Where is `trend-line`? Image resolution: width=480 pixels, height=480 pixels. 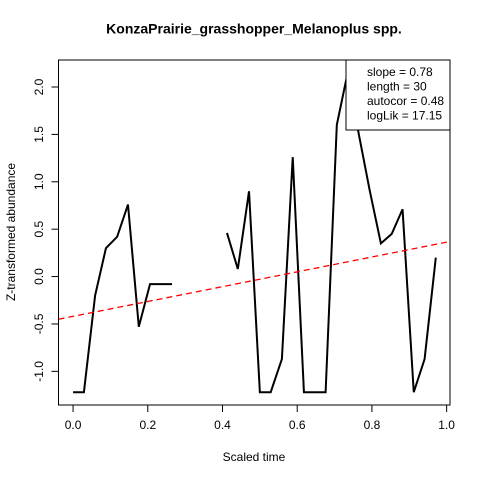 trend-line is located at coordinates (254, 280).